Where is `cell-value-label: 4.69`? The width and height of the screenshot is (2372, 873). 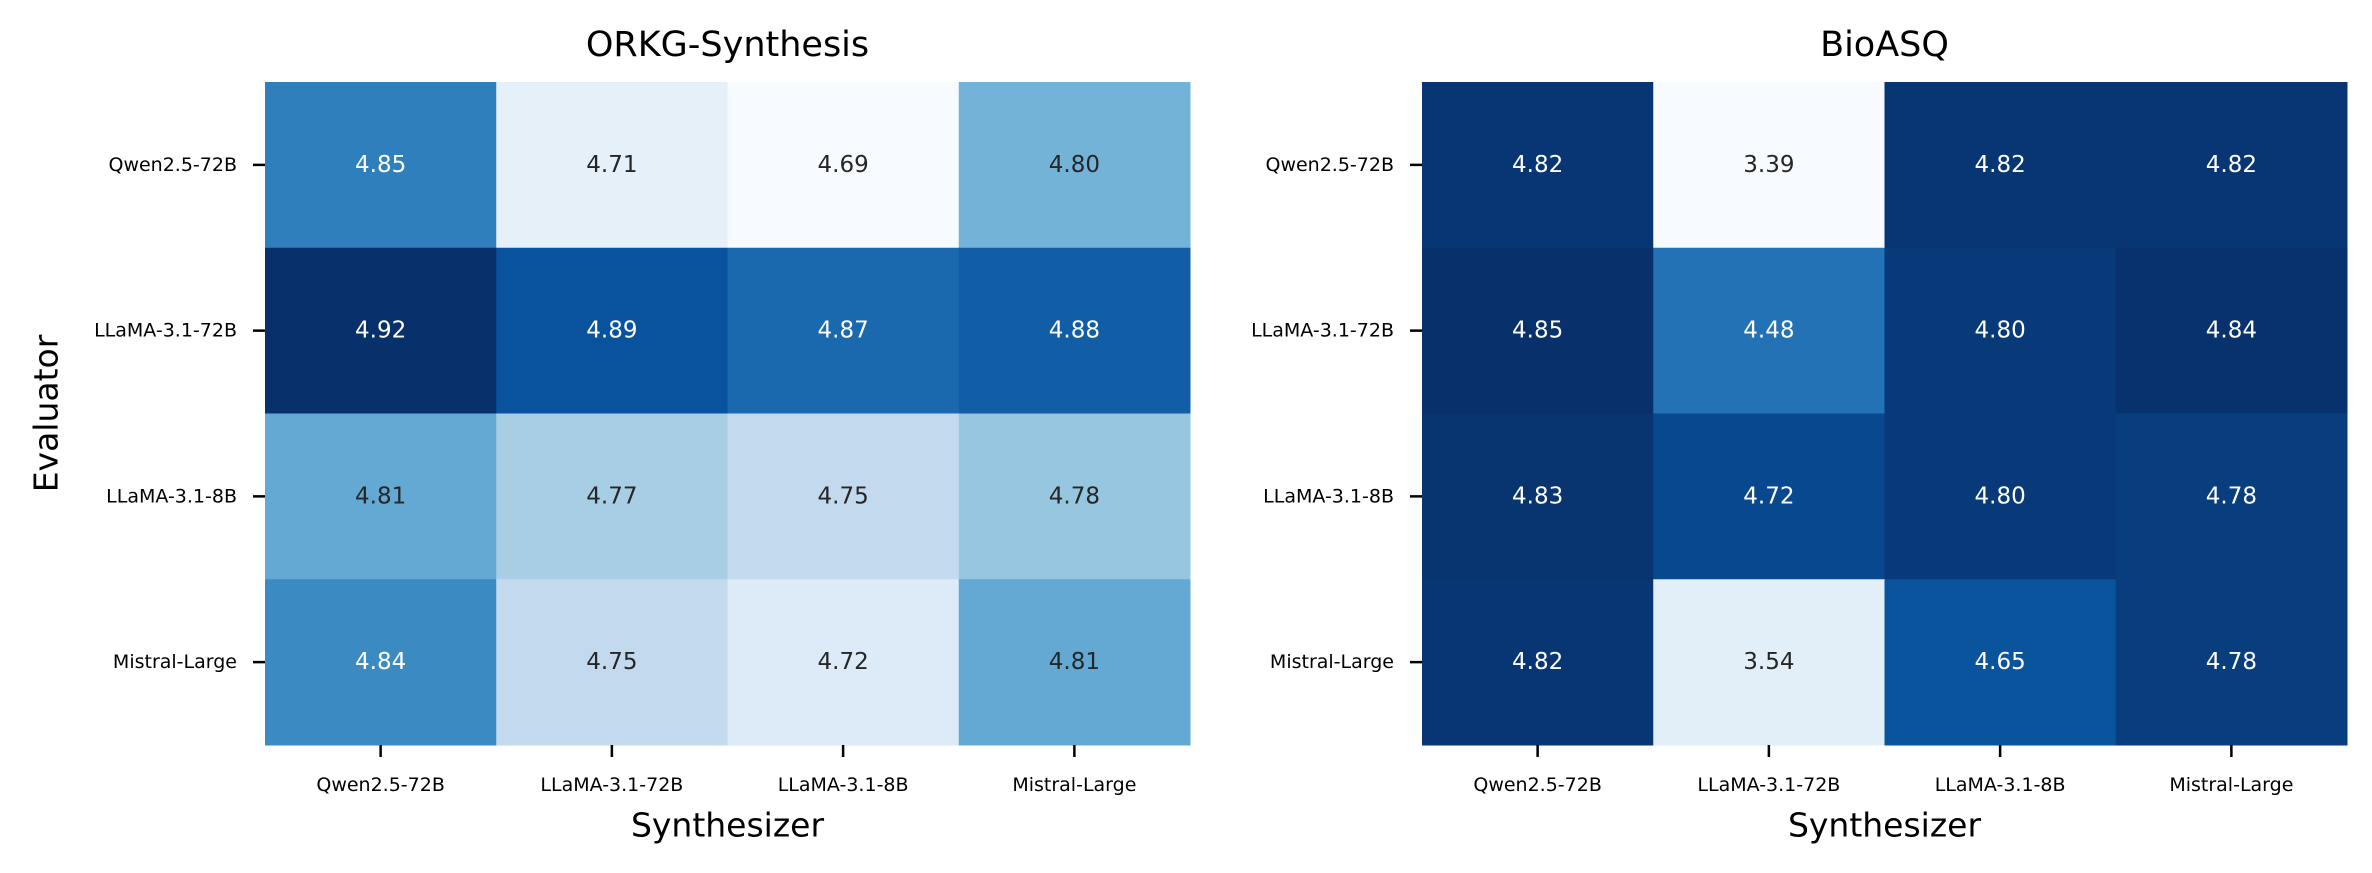 cell-value-label: 4.69 is located at coordinates (843, 165).